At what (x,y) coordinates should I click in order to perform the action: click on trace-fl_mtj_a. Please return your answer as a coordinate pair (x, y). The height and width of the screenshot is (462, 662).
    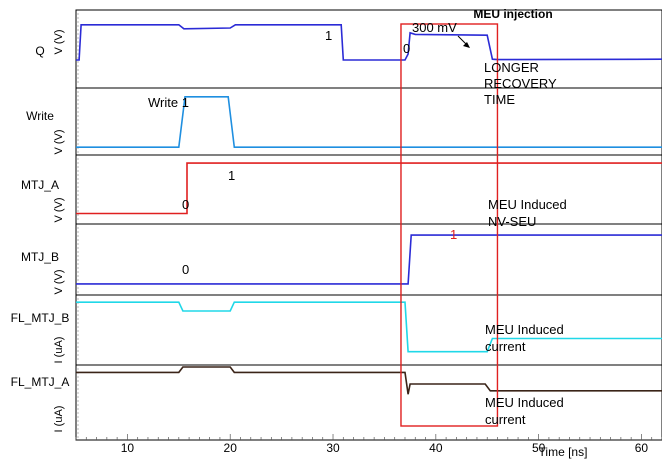
    Looking at the image, I should click on (369, 380).